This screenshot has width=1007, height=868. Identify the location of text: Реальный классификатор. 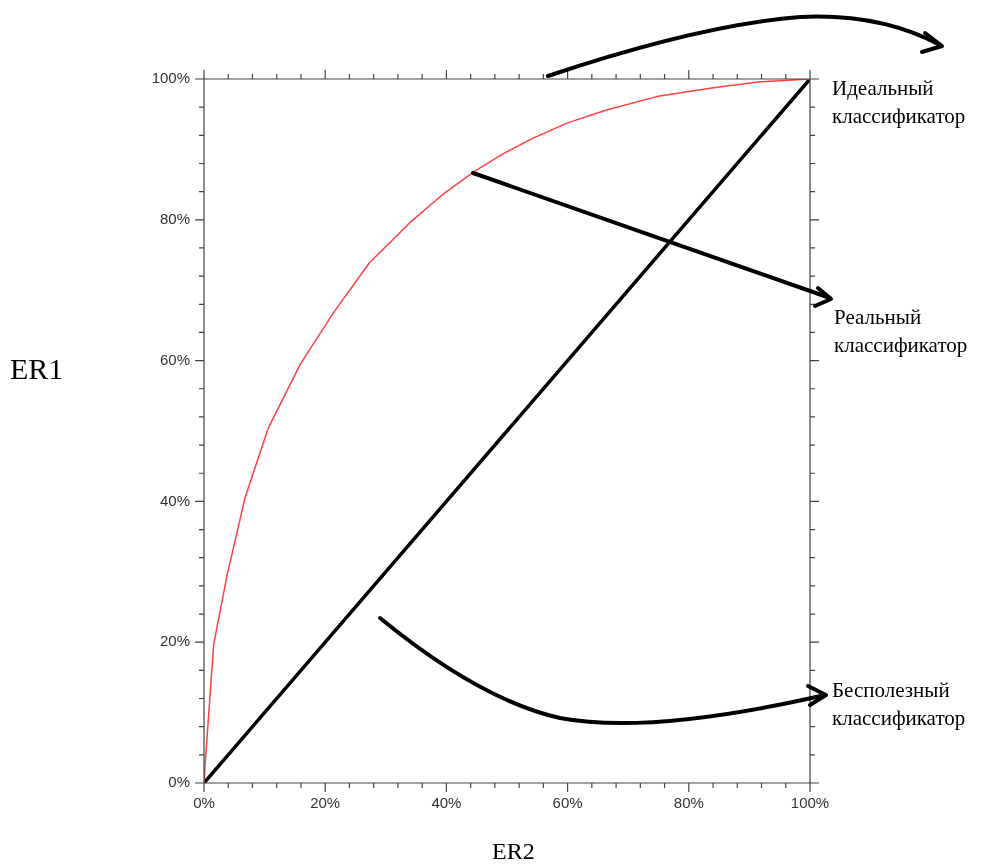
(901, 331).